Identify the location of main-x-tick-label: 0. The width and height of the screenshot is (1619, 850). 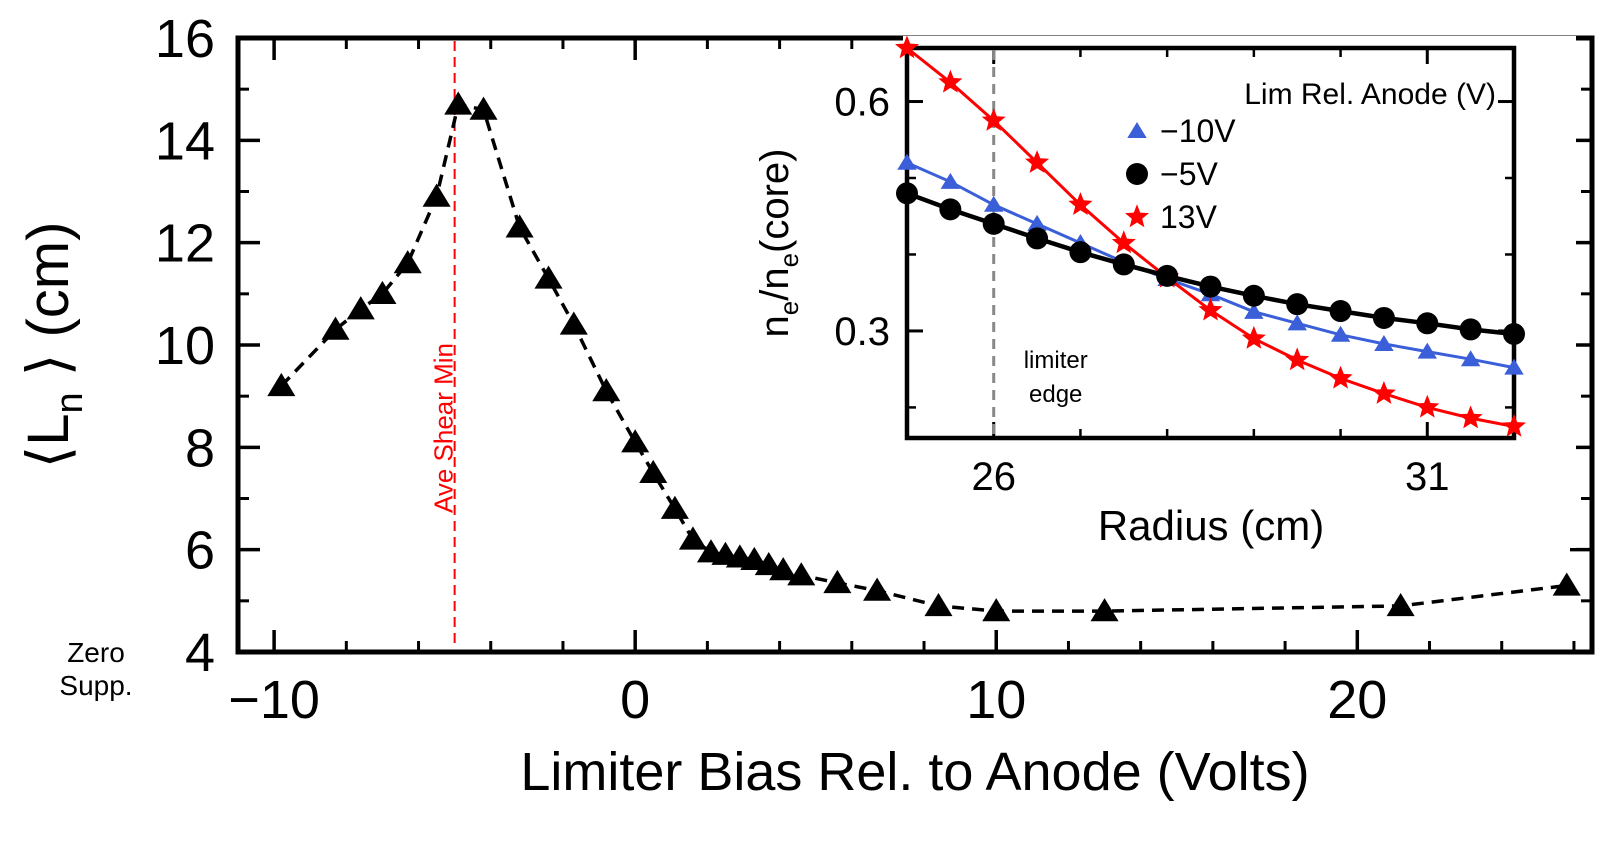
(635, 700).